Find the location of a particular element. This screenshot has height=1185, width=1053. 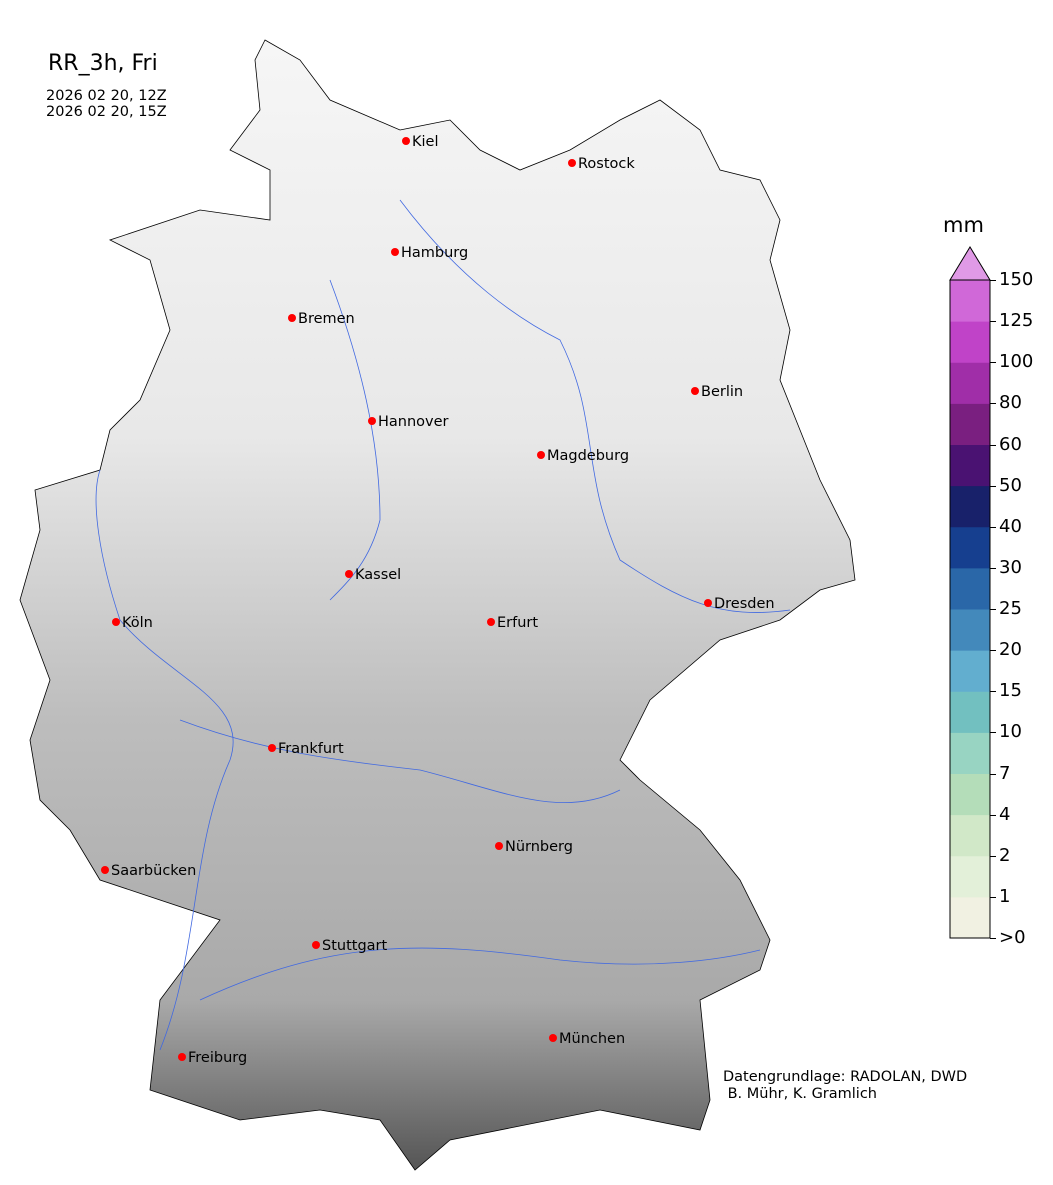

city-label: Kiel is located at coordinates (425, 142).